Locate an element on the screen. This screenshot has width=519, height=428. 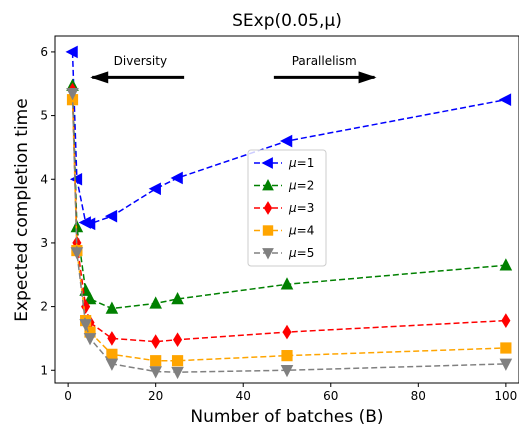
y-axis-title: Expected completion time is located at coordinates (22, 209).